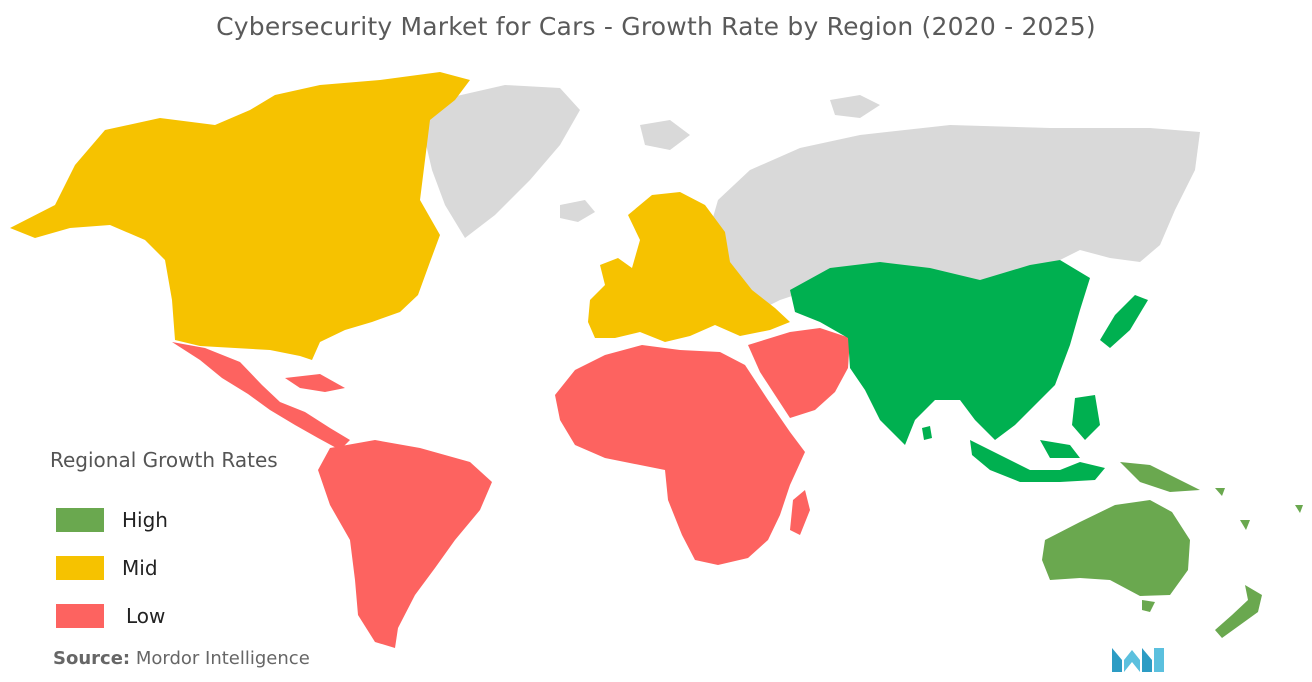 Image resolution: width=1312 pixels, height=682 pixels. I want to click on japan-region, so click(1124, 321).